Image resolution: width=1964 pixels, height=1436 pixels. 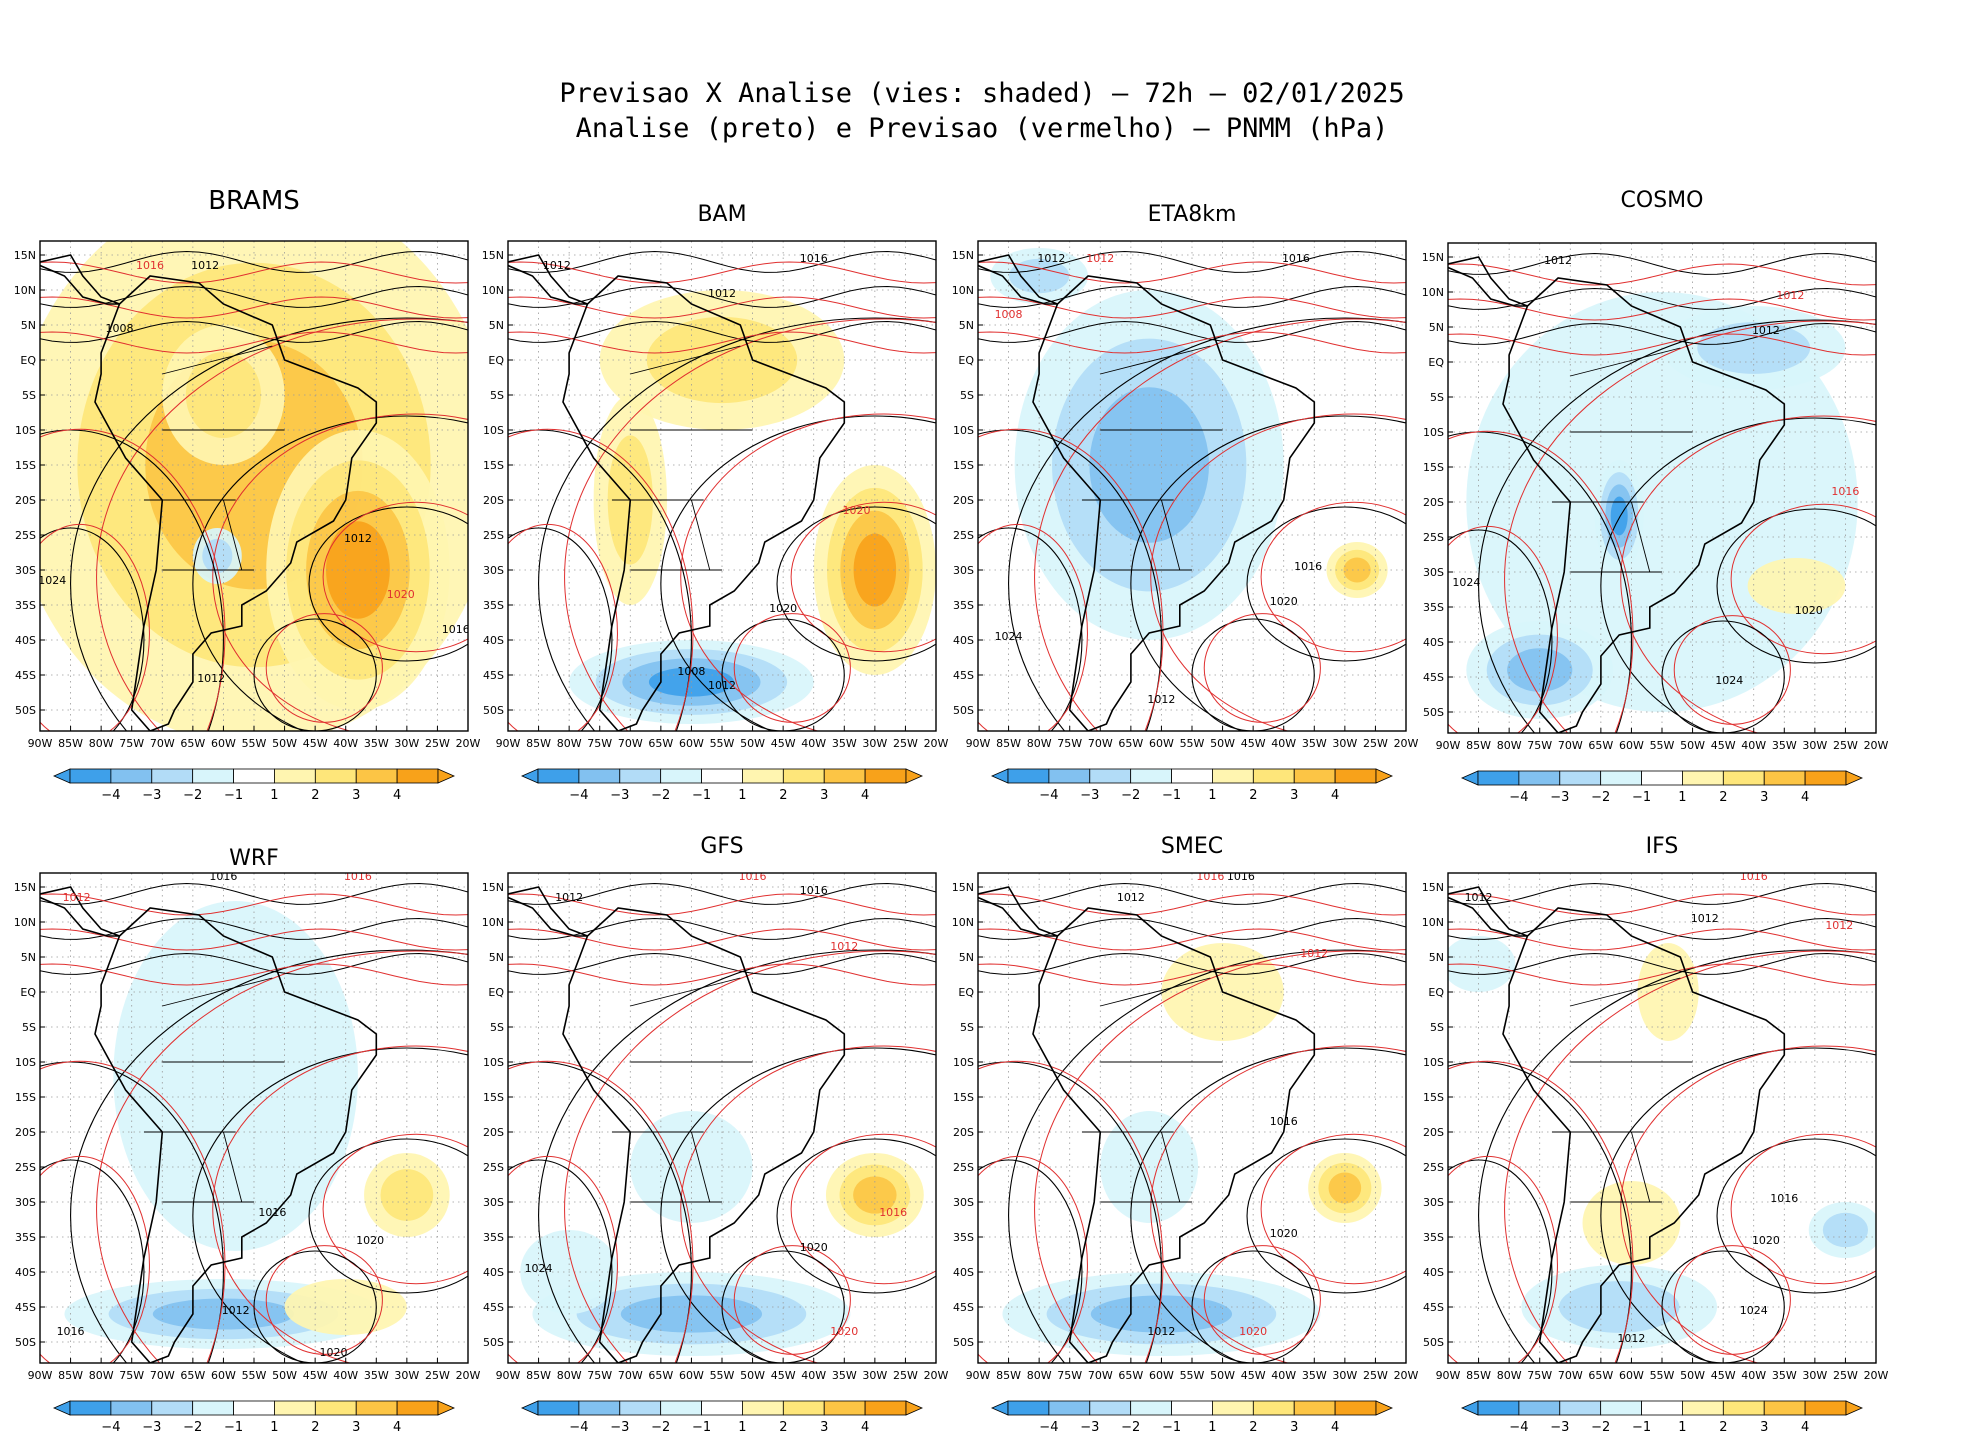 What do you see at coordinates (1296, 258) in the screenshot?
I see `analysis-isobar-label: 1016` at bounding box center [1296, 258].